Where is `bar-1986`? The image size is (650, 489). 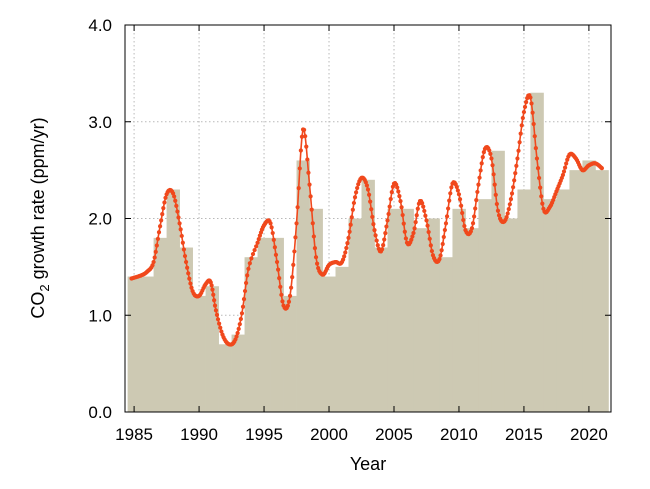 bar-1986 is located at coordinates (147, 344).